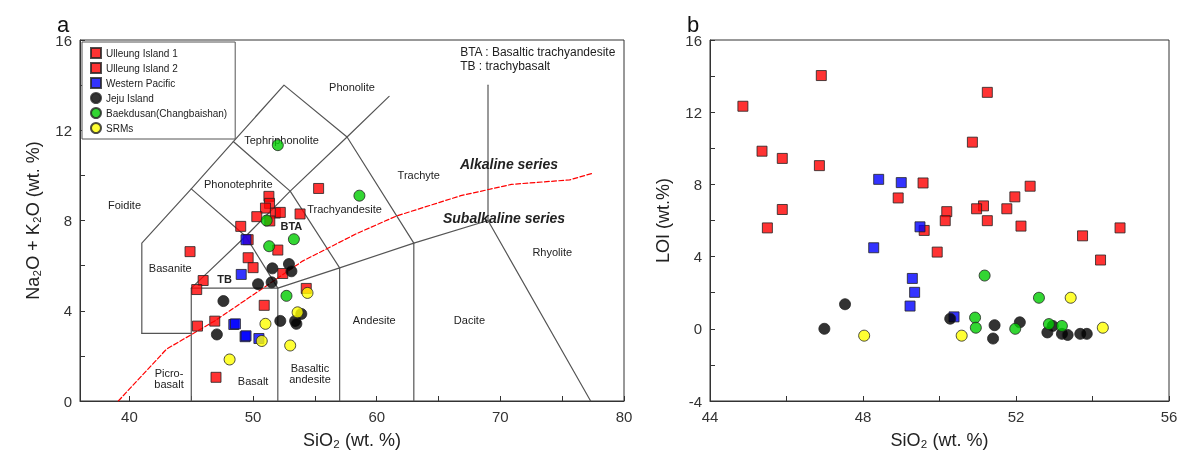  Describe the element at coordinates (552, 252) in the screenshot. I see `annotation: Rhyolite` at that location.